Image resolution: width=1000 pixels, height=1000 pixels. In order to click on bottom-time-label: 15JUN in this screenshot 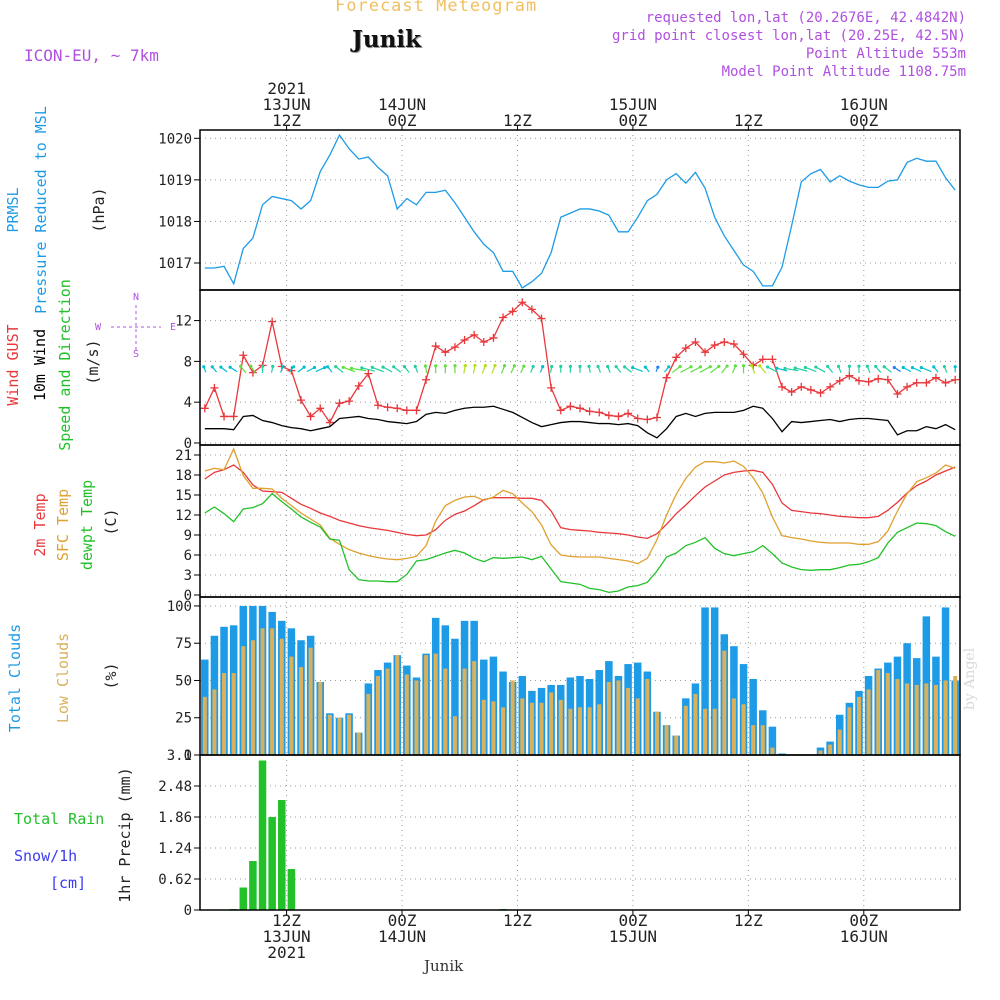, I will do `click(633, 936)`.